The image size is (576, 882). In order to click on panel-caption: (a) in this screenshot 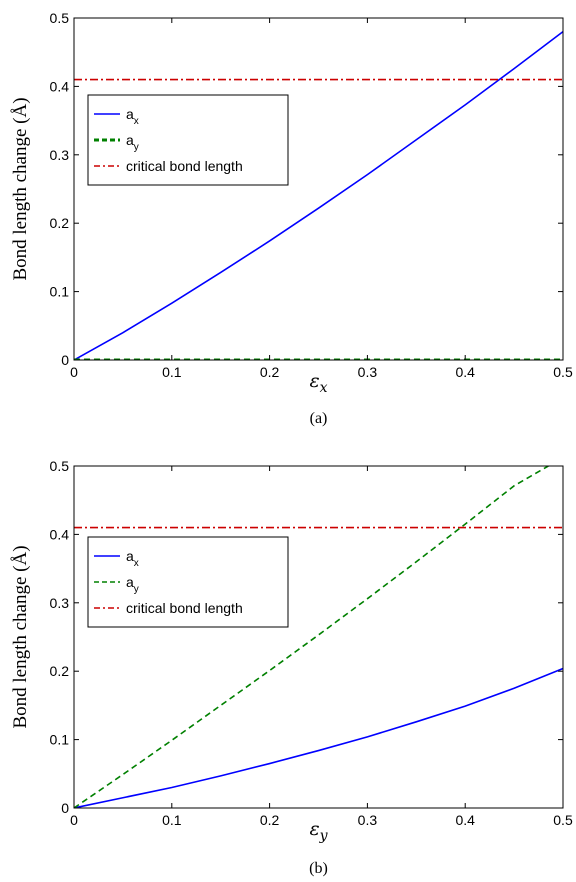, I will do `click(319, 418)`.